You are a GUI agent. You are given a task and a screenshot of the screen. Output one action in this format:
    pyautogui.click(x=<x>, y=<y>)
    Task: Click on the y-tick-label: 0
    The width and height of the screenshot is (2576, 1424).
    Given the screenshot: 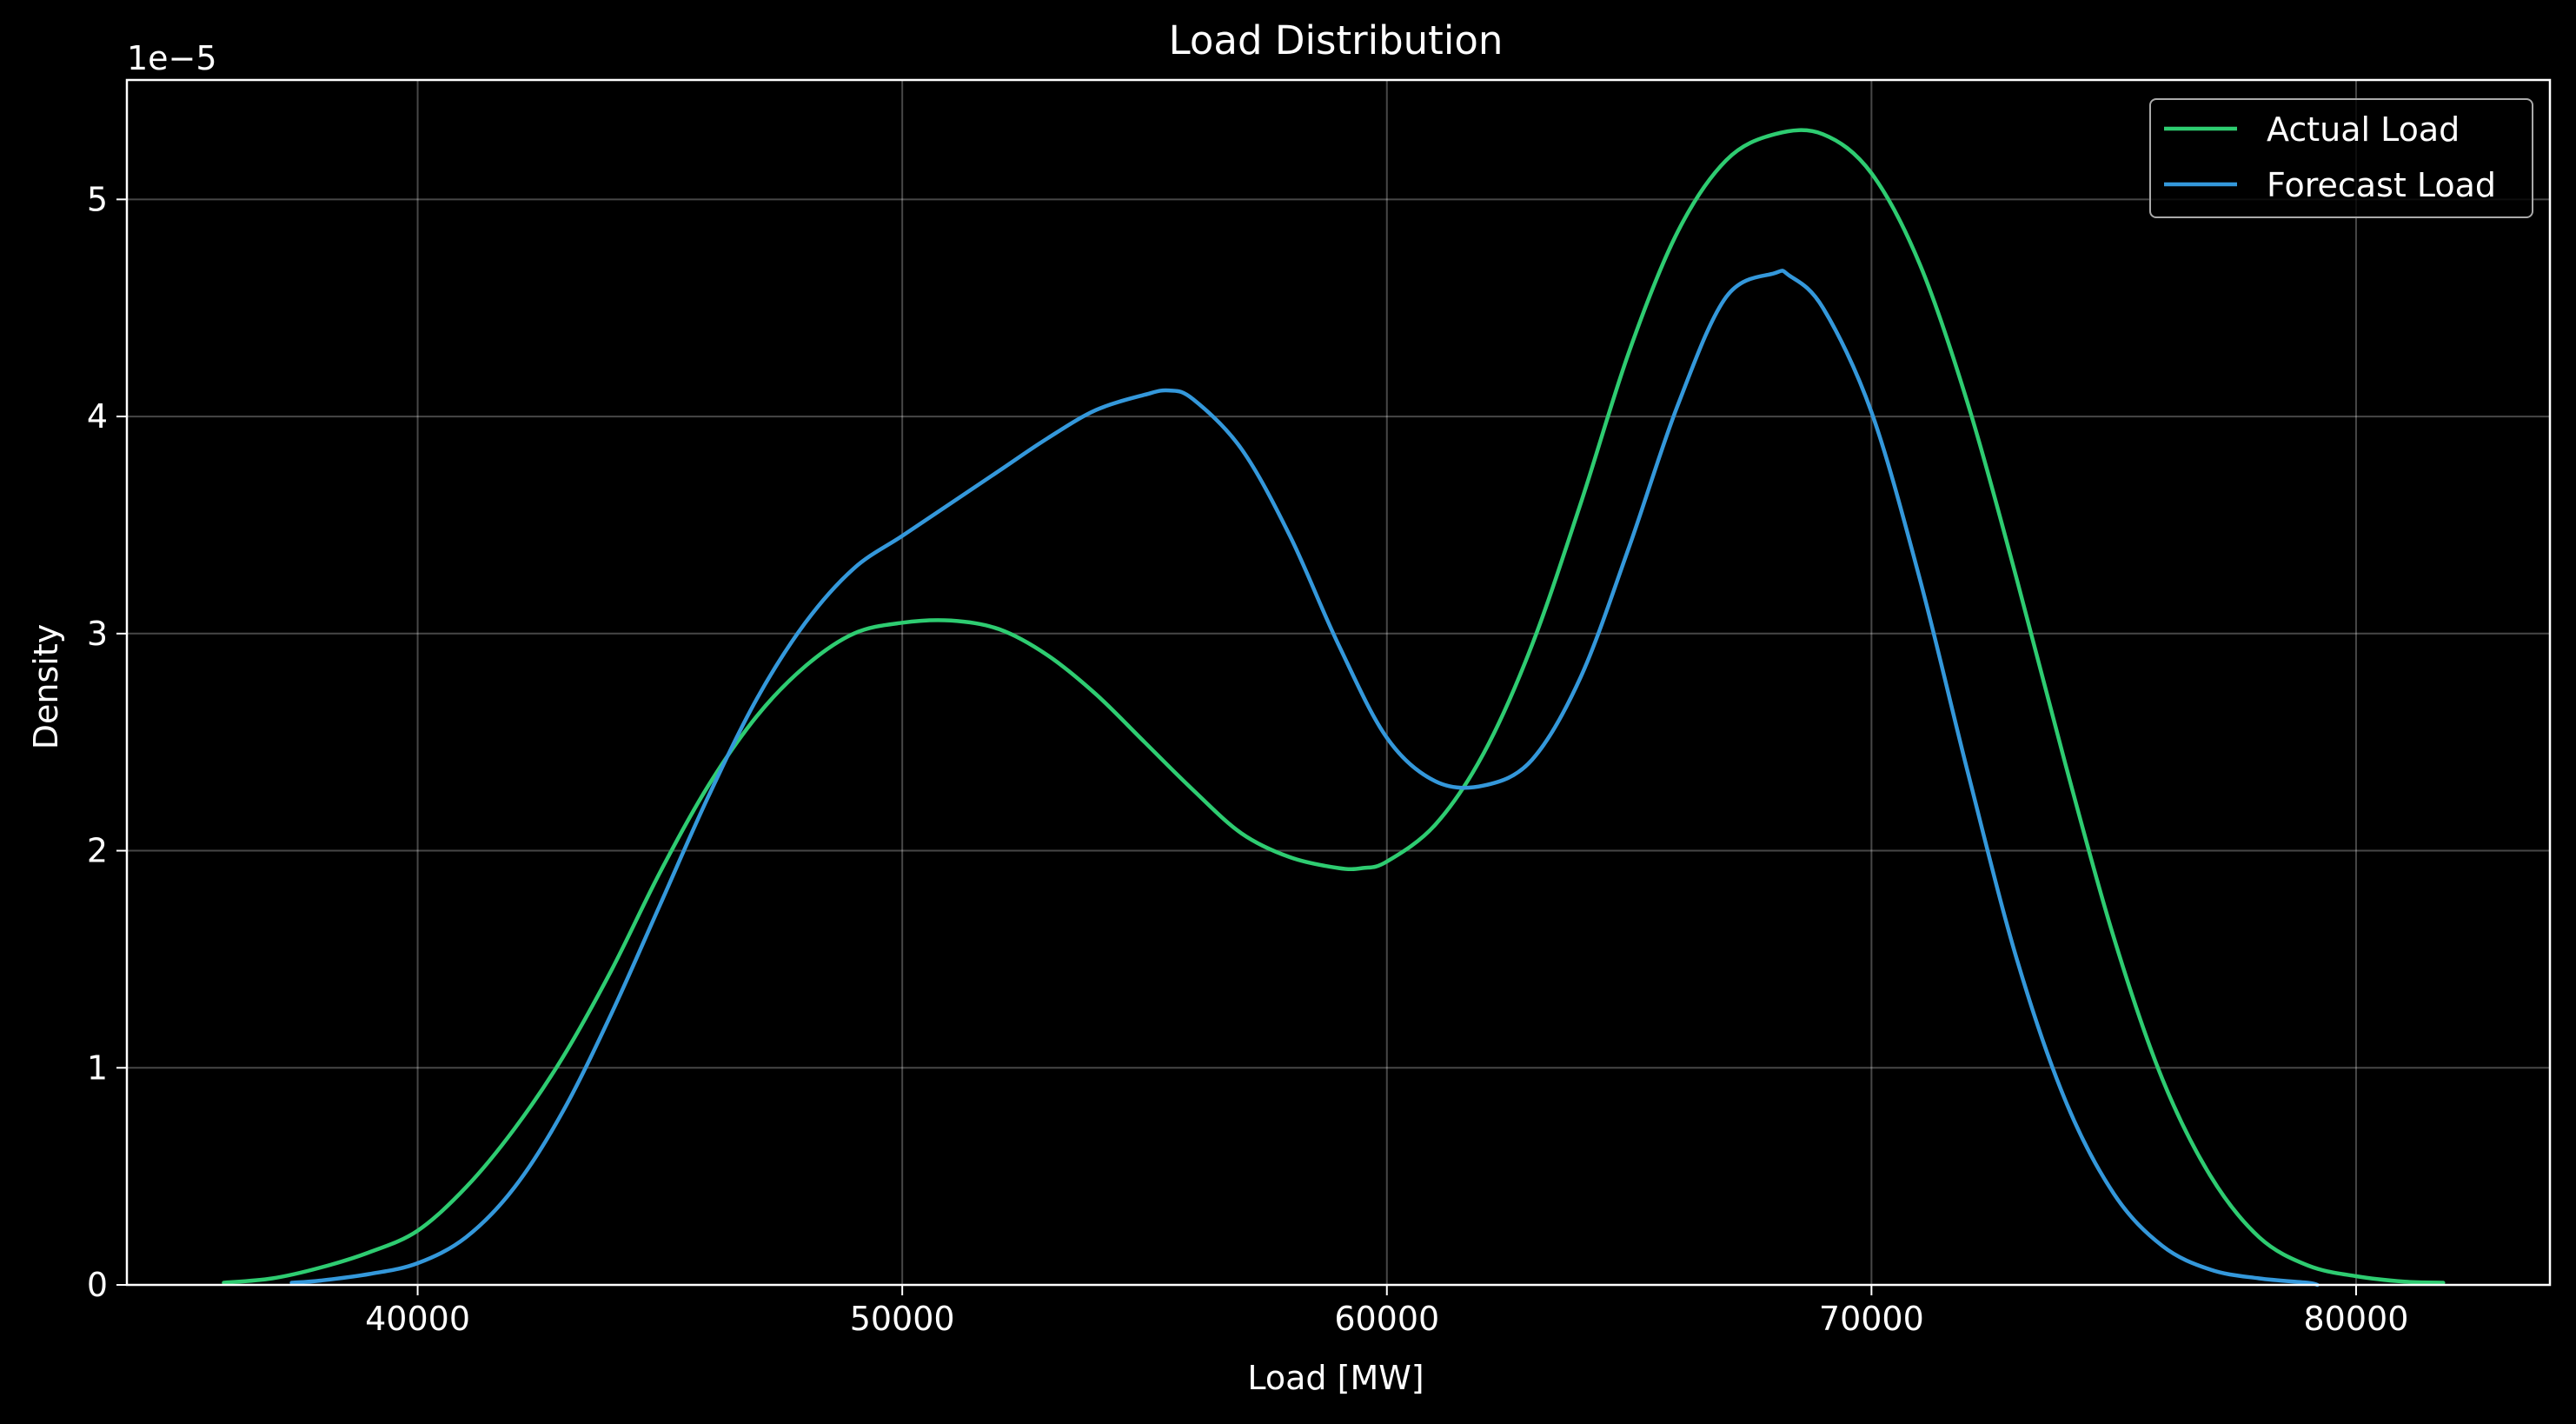 What is the action you would take?
    pyautogui.click(x=97, y=1285)
    